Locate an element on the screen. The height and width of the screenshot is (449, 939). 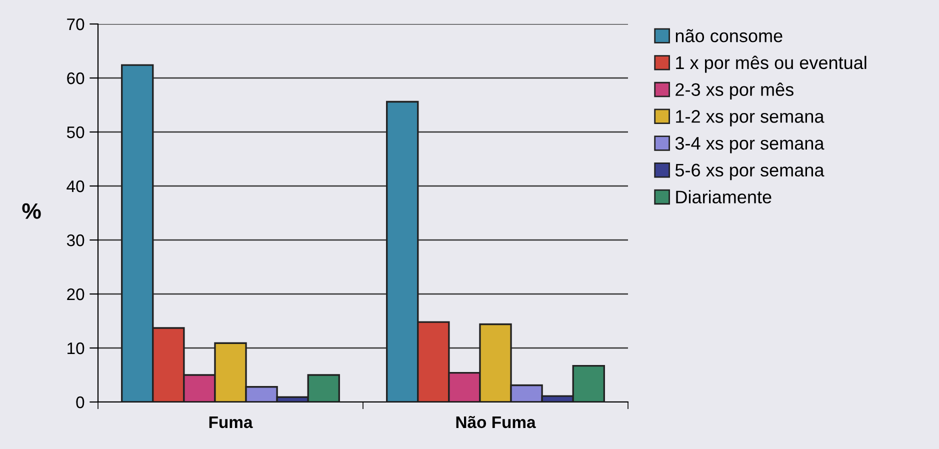
y-tick-label: 30 is located at coordinates (75, 240).